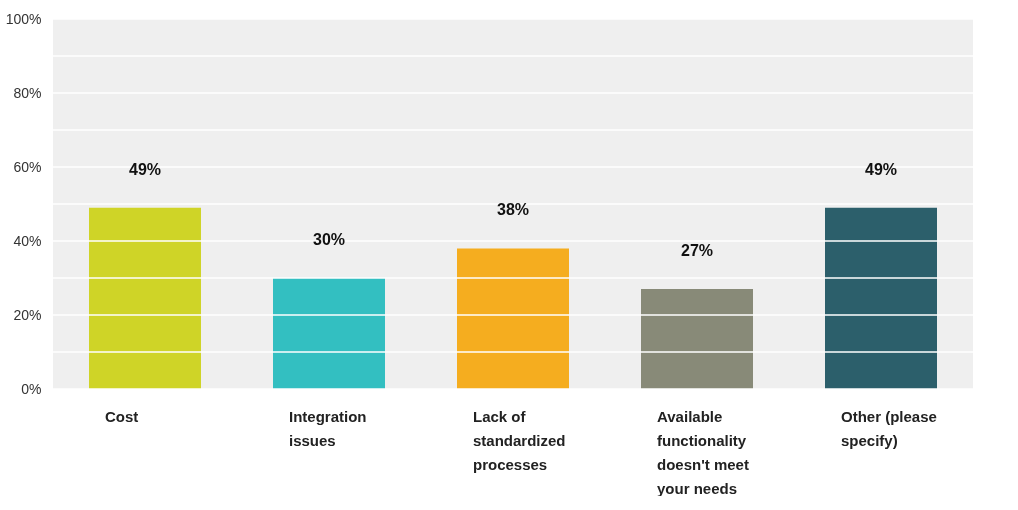 The height and width of the screenshot is (510, 1018). I want to click on y-tick-label: 100%, so click(23, 18).